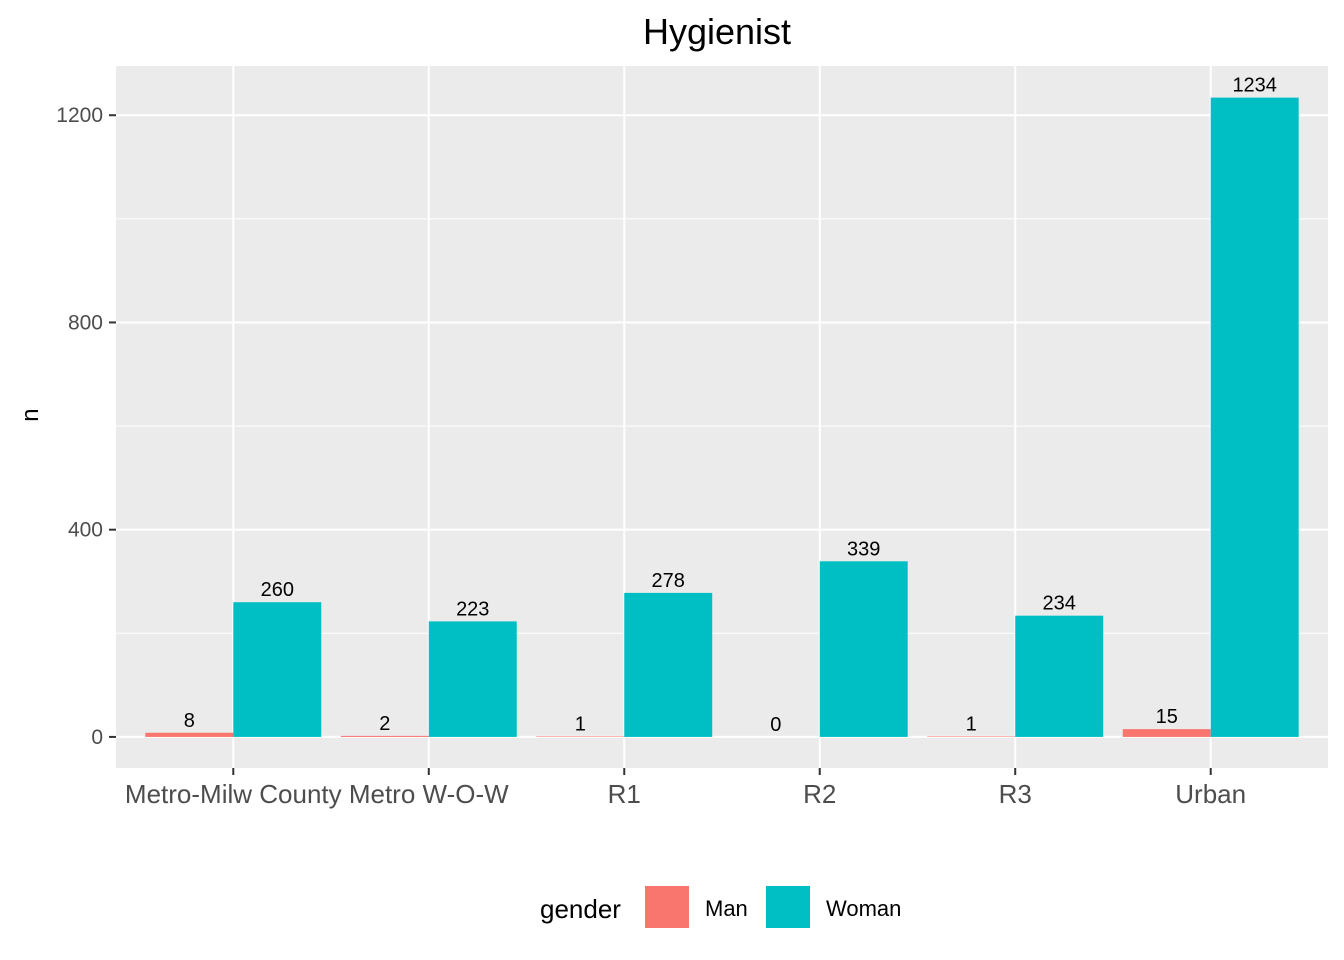 The width and height of the screenshot is (1344, 960). I want to click on legend-label-man: Man, so click(726, 908).